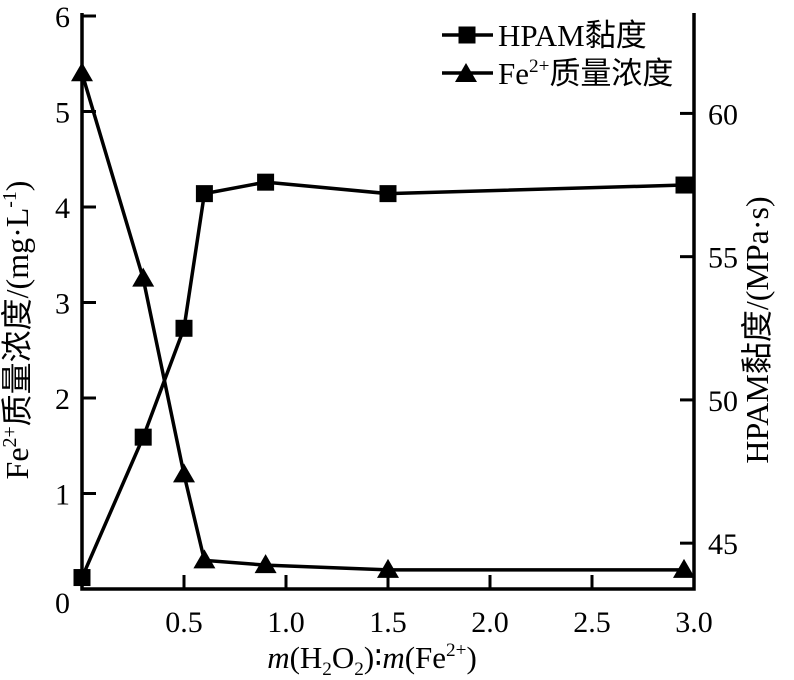 Image resolution: width=794 pixels, height=680 pixels. I want to click on left-axis-tick-label: 4, so click(62, 208).